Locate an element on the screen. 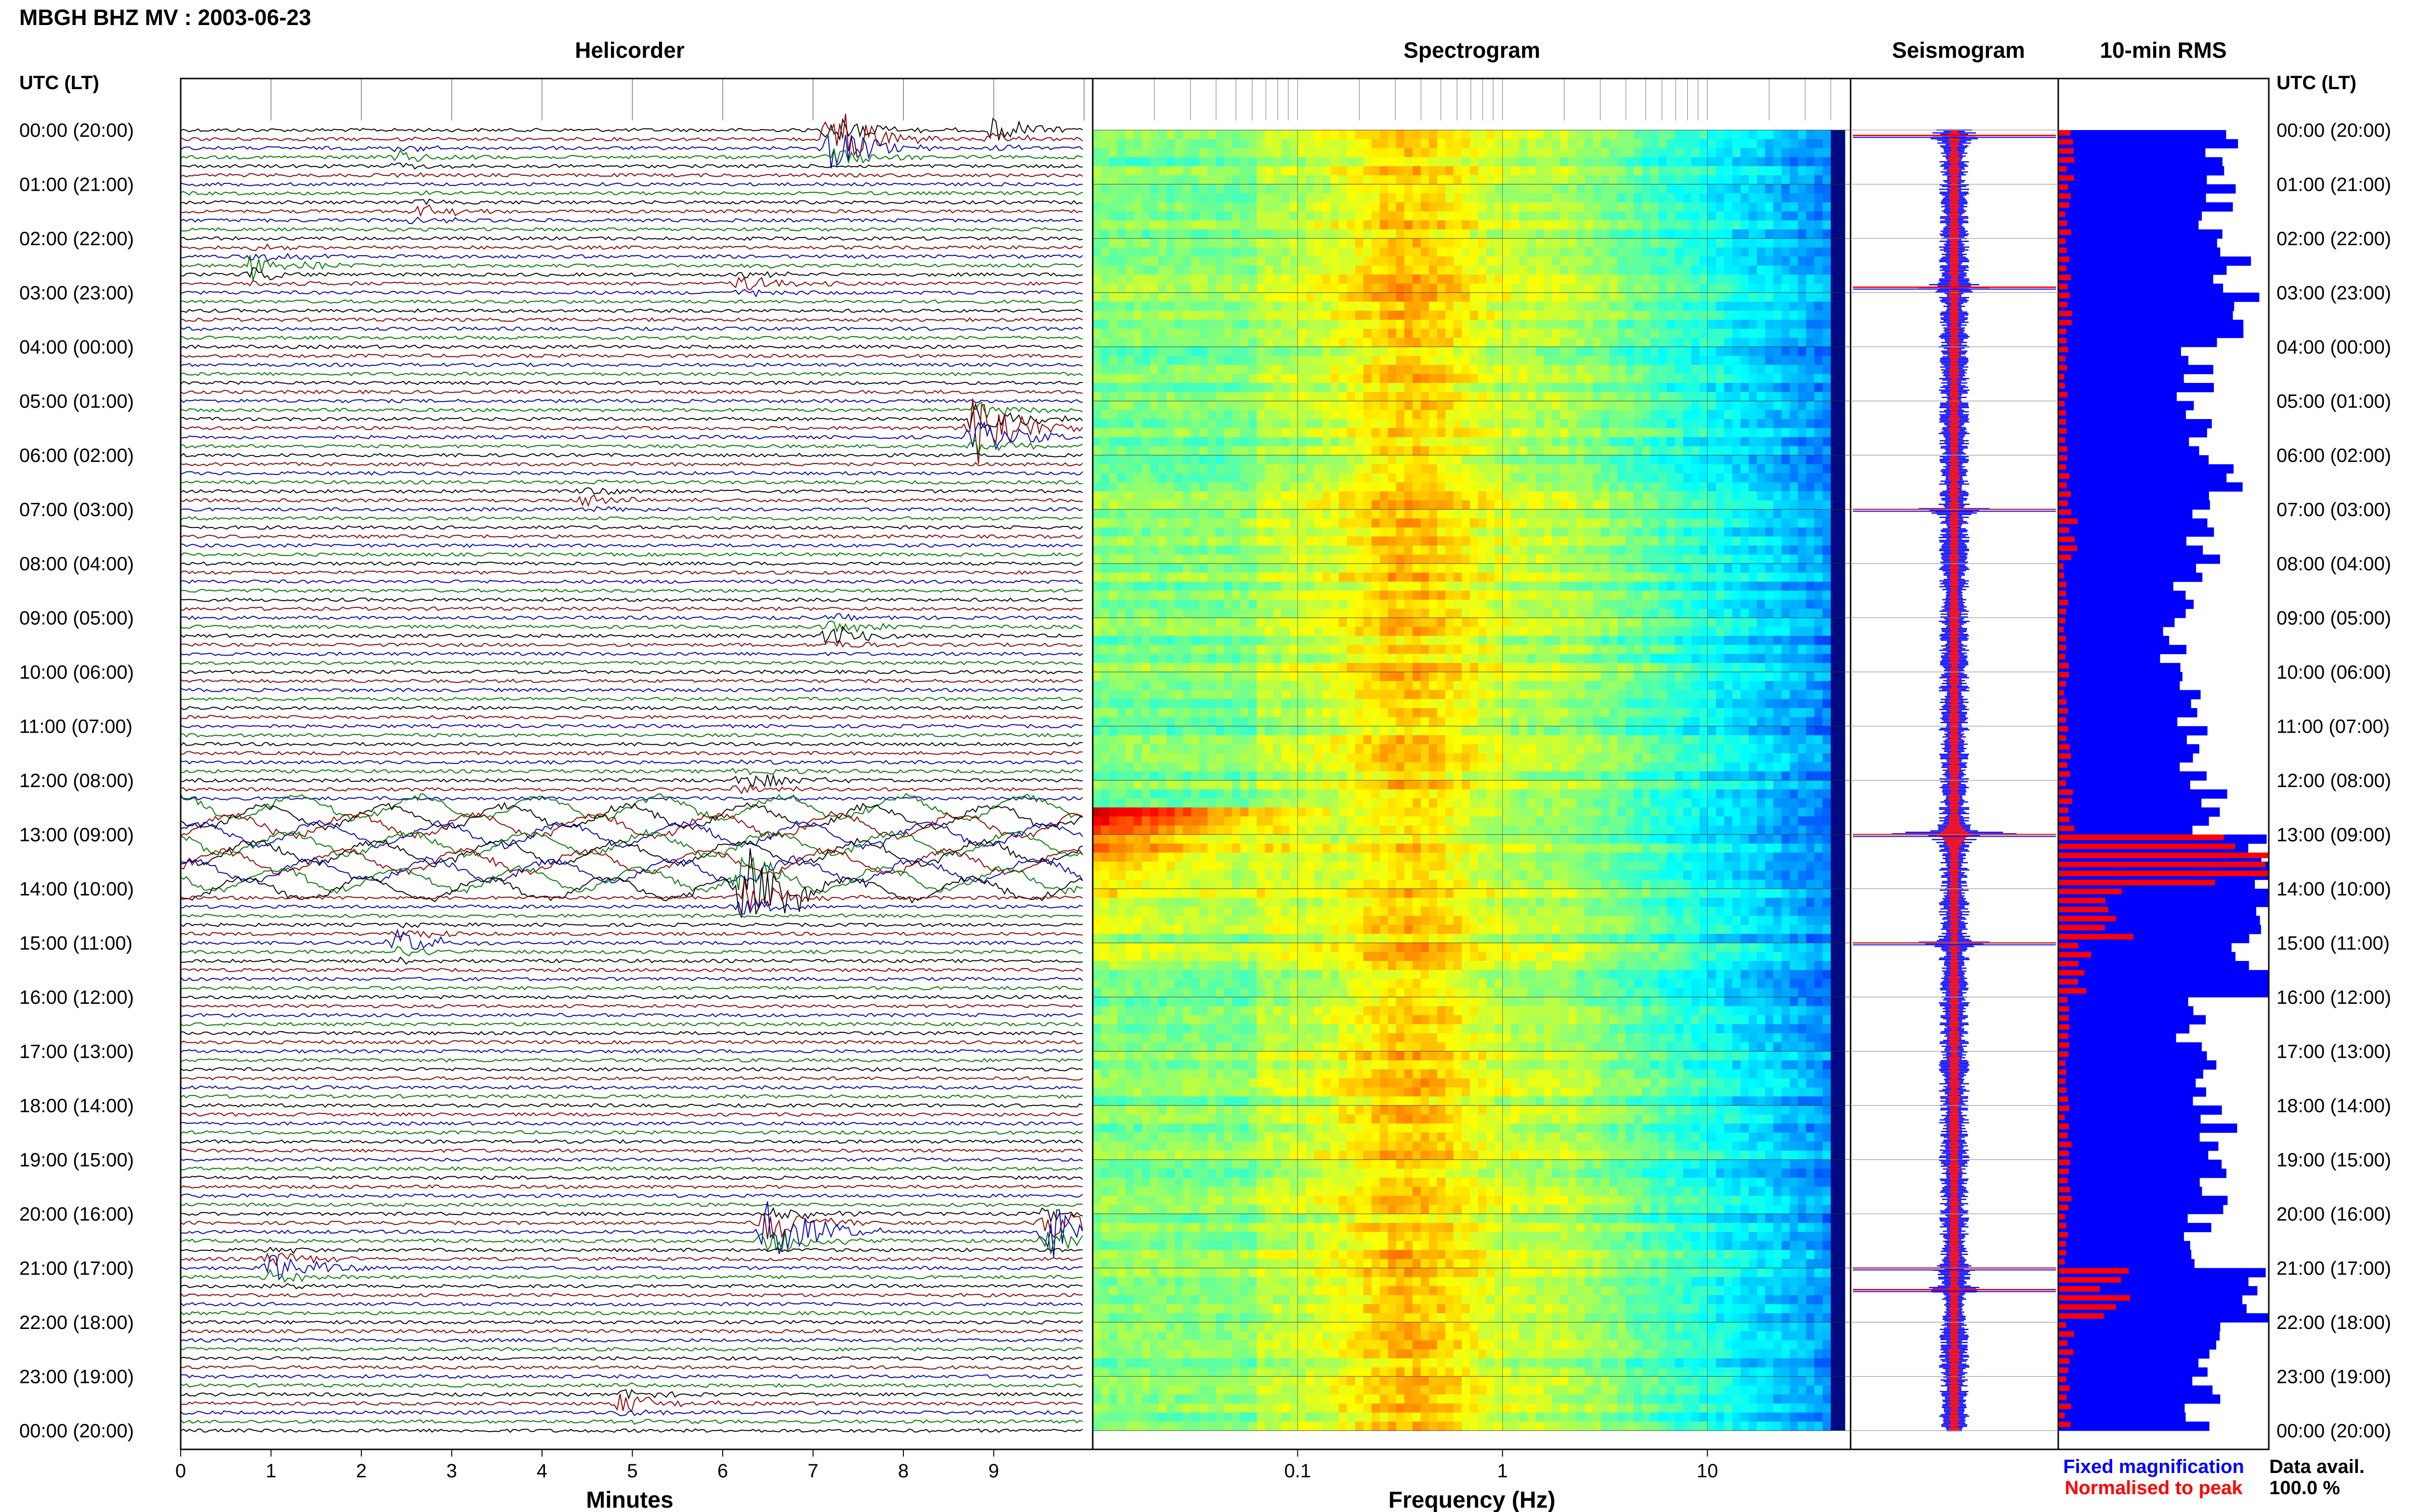 Image resolution: width=2409 pixels, height=1512 pixels. helicorder-title: Helicorder is located at coordinates (630, 50).